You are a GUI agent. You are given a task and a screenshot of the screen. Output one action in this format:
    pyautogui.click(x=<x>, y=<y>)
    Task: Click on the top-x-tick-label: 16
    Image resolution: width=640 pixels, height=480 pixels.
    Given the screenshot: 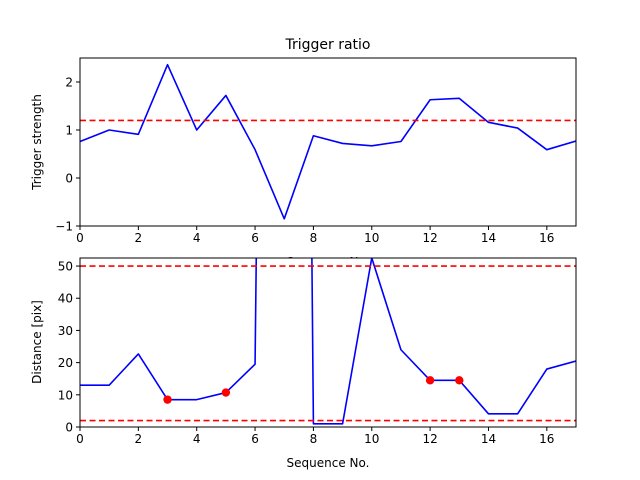 What is the action you would take?
    pyautogui.click(x=546, y=238)
    